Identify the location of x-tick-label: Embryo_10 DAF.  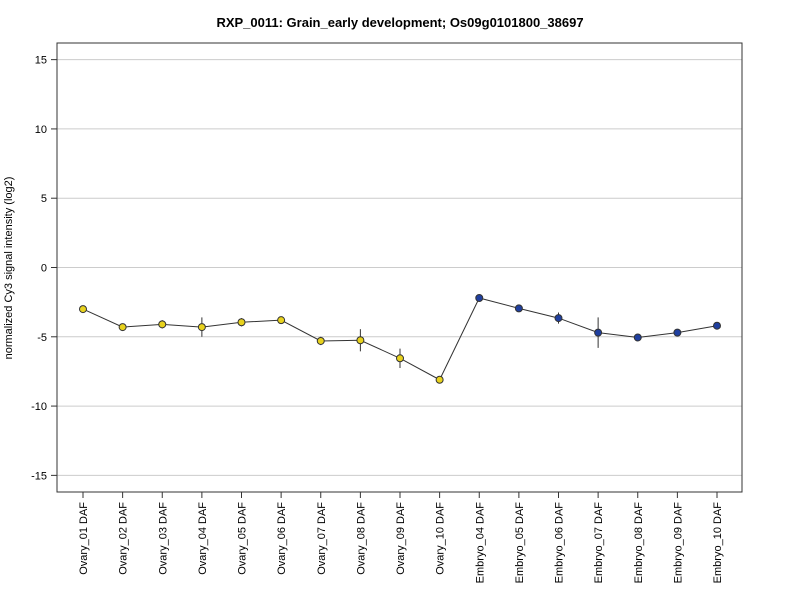
(718, 543).